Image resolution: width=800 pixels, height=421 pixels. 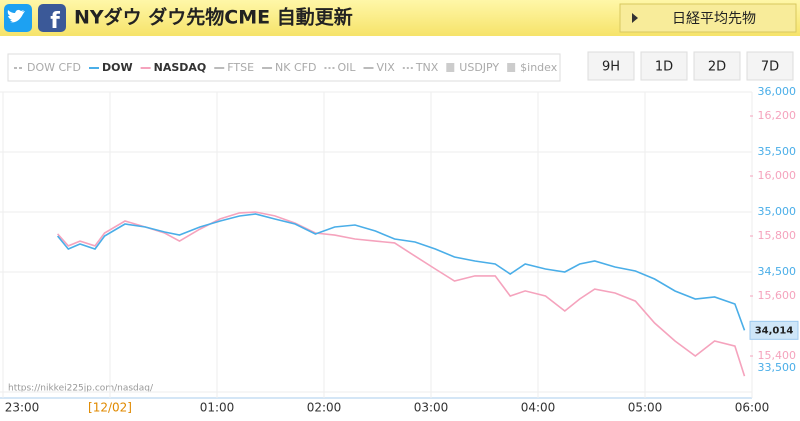 I want to click on y-tick-label: 36,000, so click(x=777, y=91).